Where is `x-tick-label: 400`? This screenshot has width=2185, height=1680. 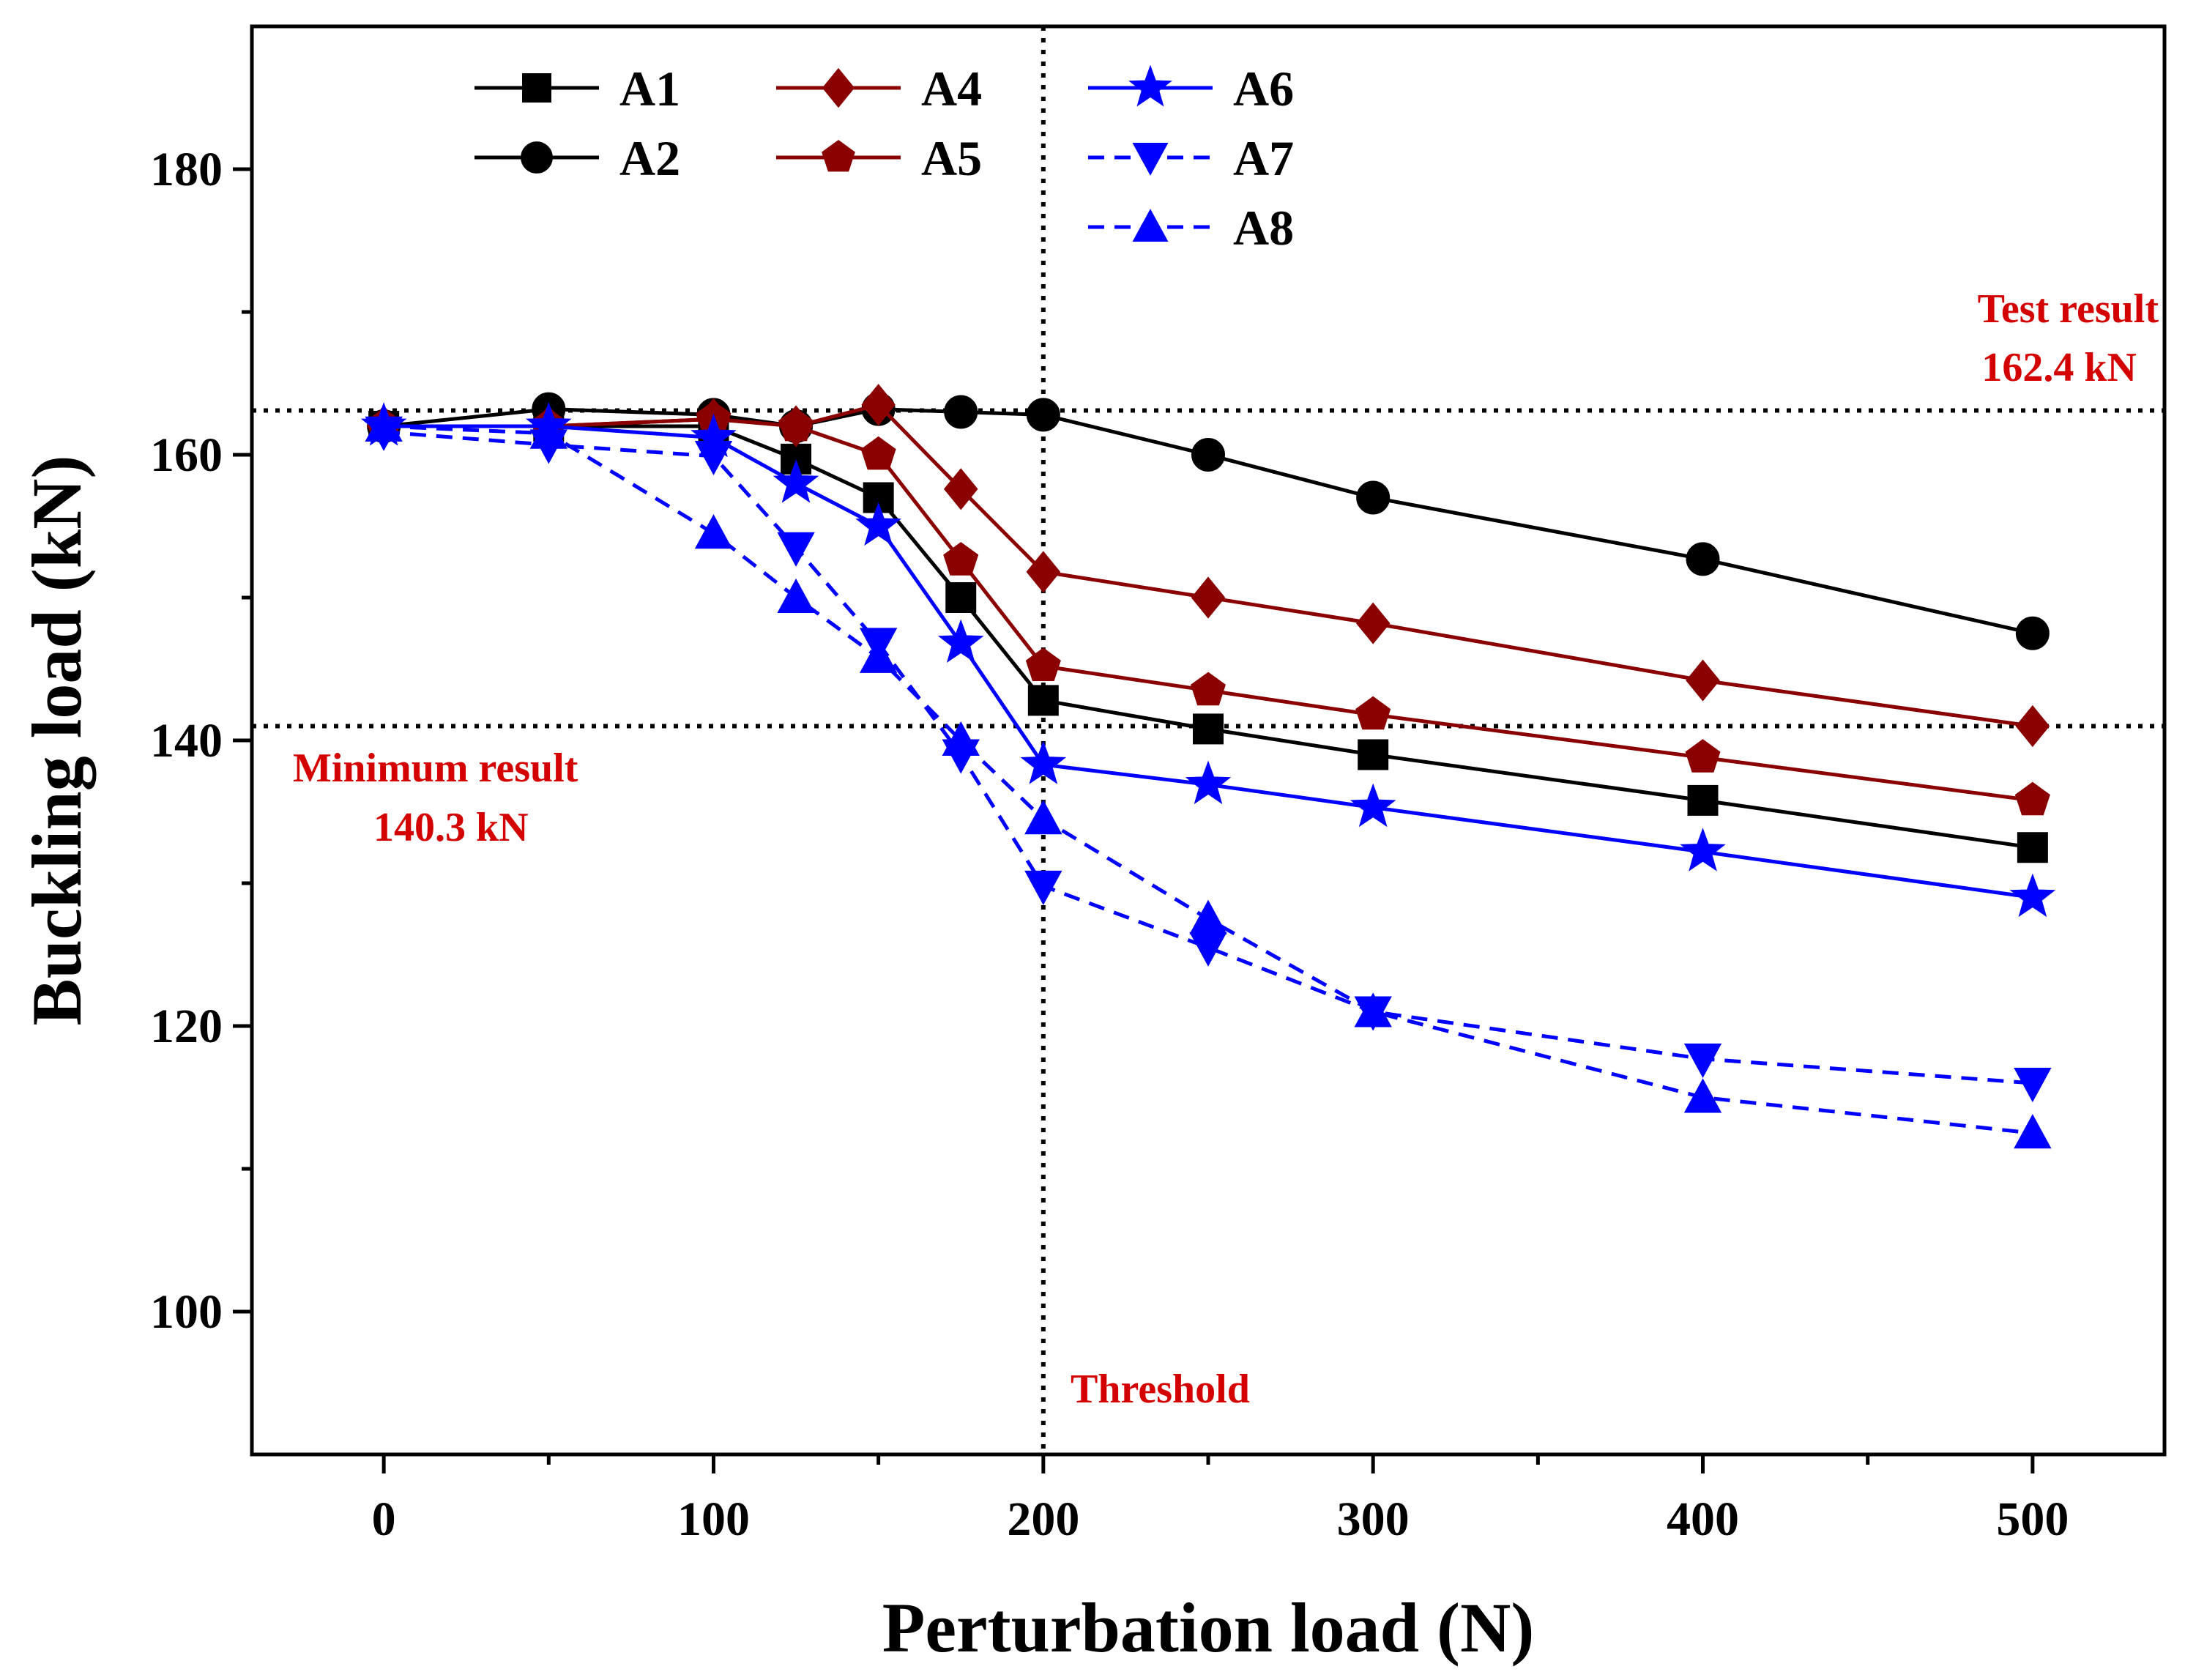 x-tick-label: 400 is located at coordinates (1703, 1519).